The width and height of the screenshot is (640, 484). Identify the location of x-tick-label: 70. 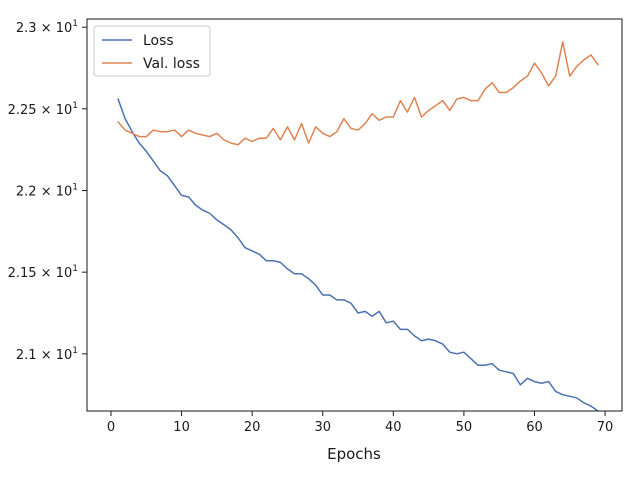
(605, 427).